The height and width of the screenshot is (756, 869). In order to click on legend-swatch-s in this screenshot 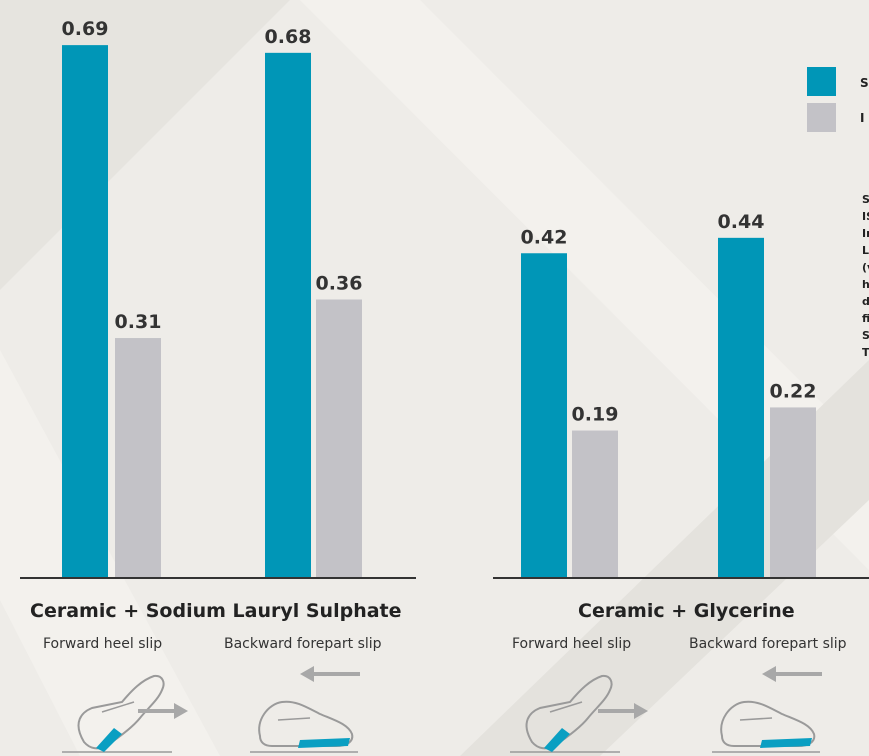, I will do `click(821, 81)`.